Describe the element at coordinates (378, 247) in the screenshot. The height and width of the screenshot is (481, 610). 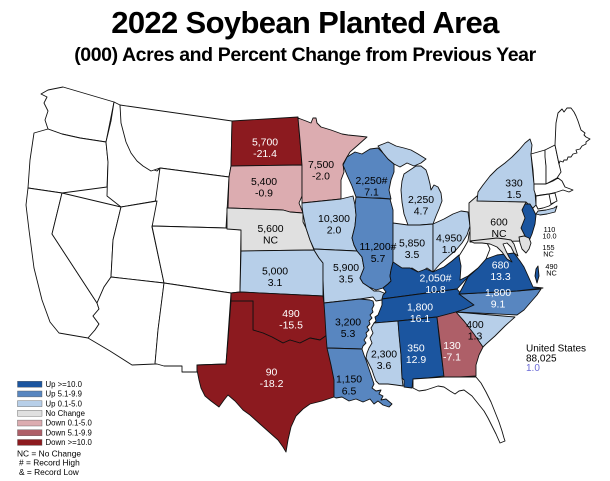
I see `svg-text: 11,200#` at that location.